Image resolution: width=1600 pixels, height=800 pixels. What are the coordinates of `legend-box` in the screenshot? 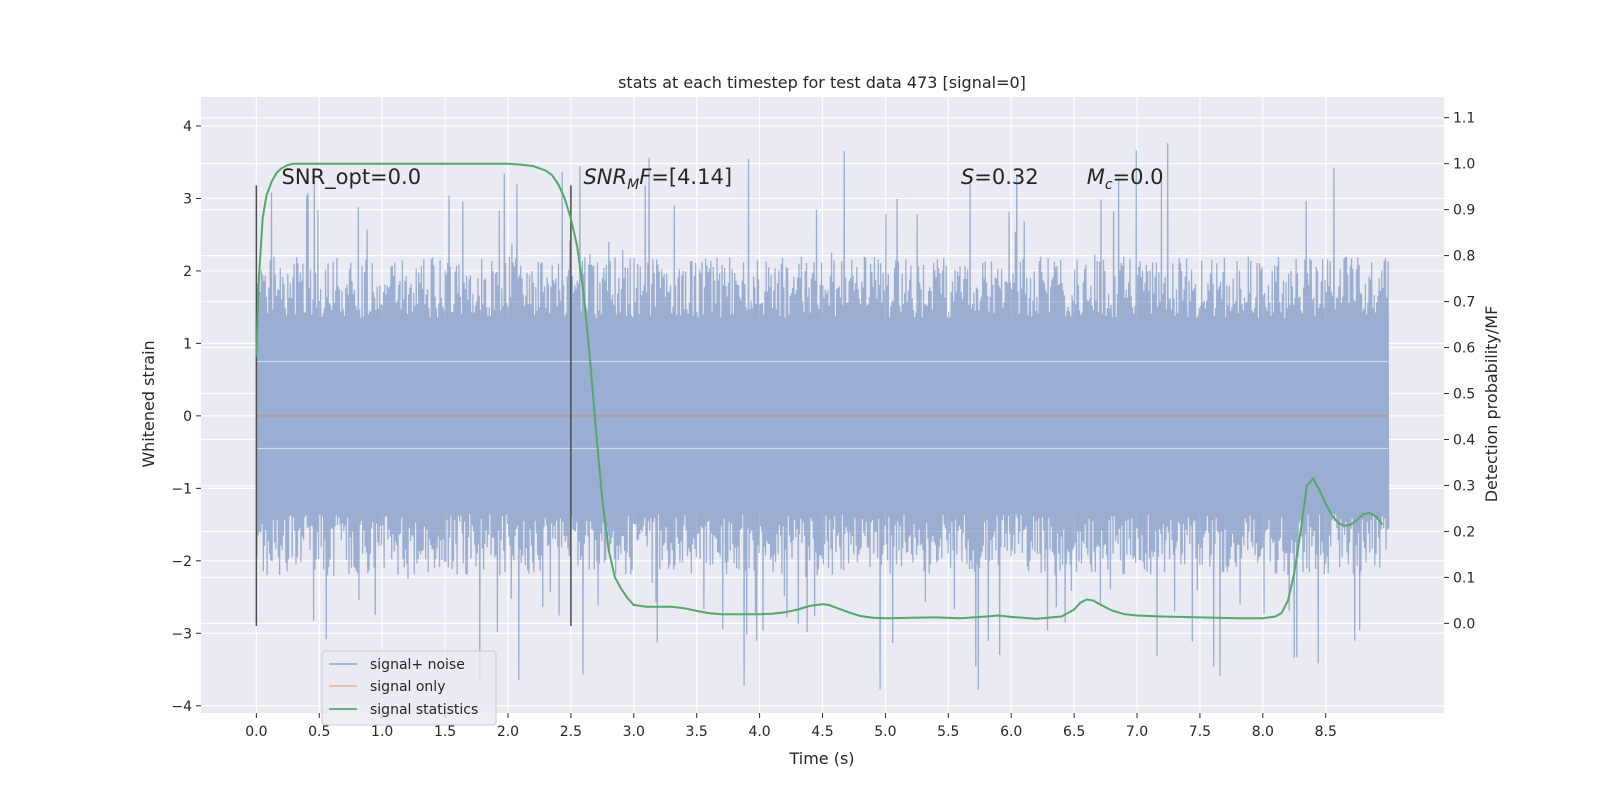 It's located at (409, 688).